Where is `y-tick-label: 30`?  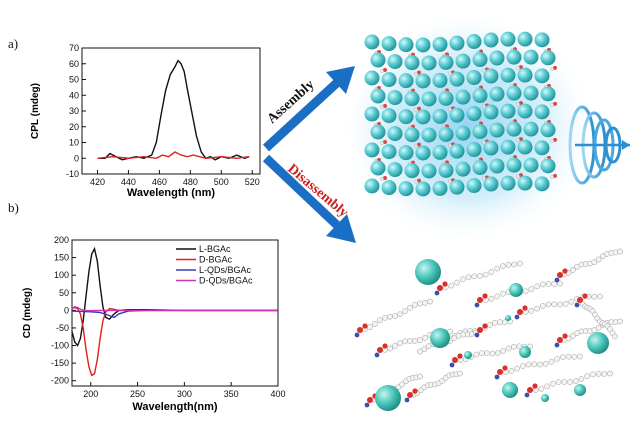
y-tick-label: 30 is located at coordinates (74, 111).